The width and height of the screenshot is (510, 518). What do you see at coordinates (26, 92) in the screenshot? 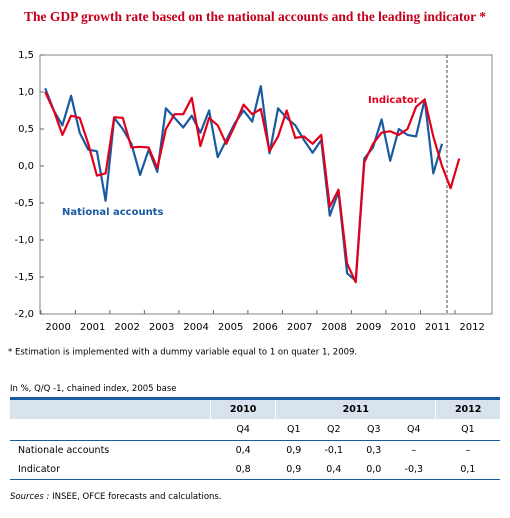
I see `y-tick-label: 1,0` at bounding box center [26, 92].